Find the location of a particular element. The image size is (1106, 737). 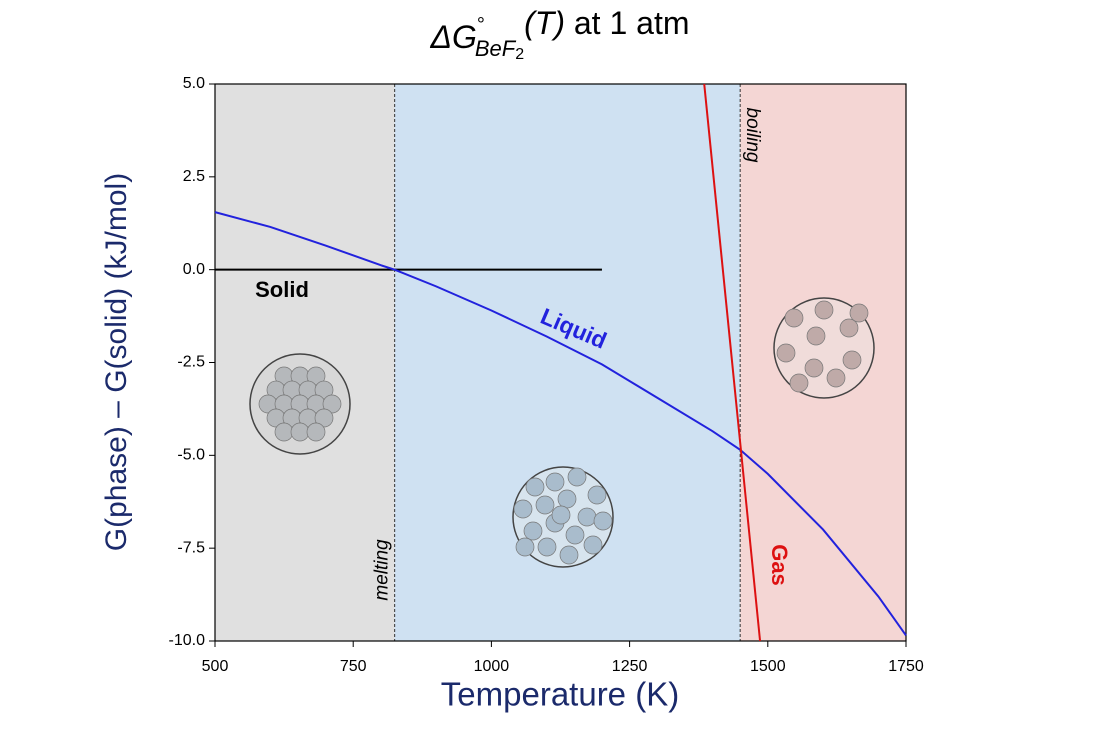

title-part: BeF is located at coordinates (496, 48).